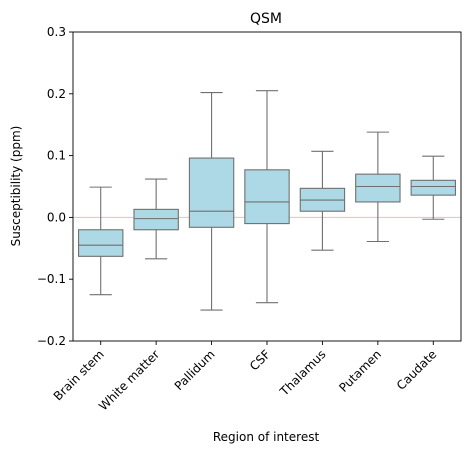 The width and height of the screenshot is (470, 454). What do you see at coordinates (56, 32) in the screenshot?
I see `y-tick-label: 0.3` at bounding box center [56, 32].